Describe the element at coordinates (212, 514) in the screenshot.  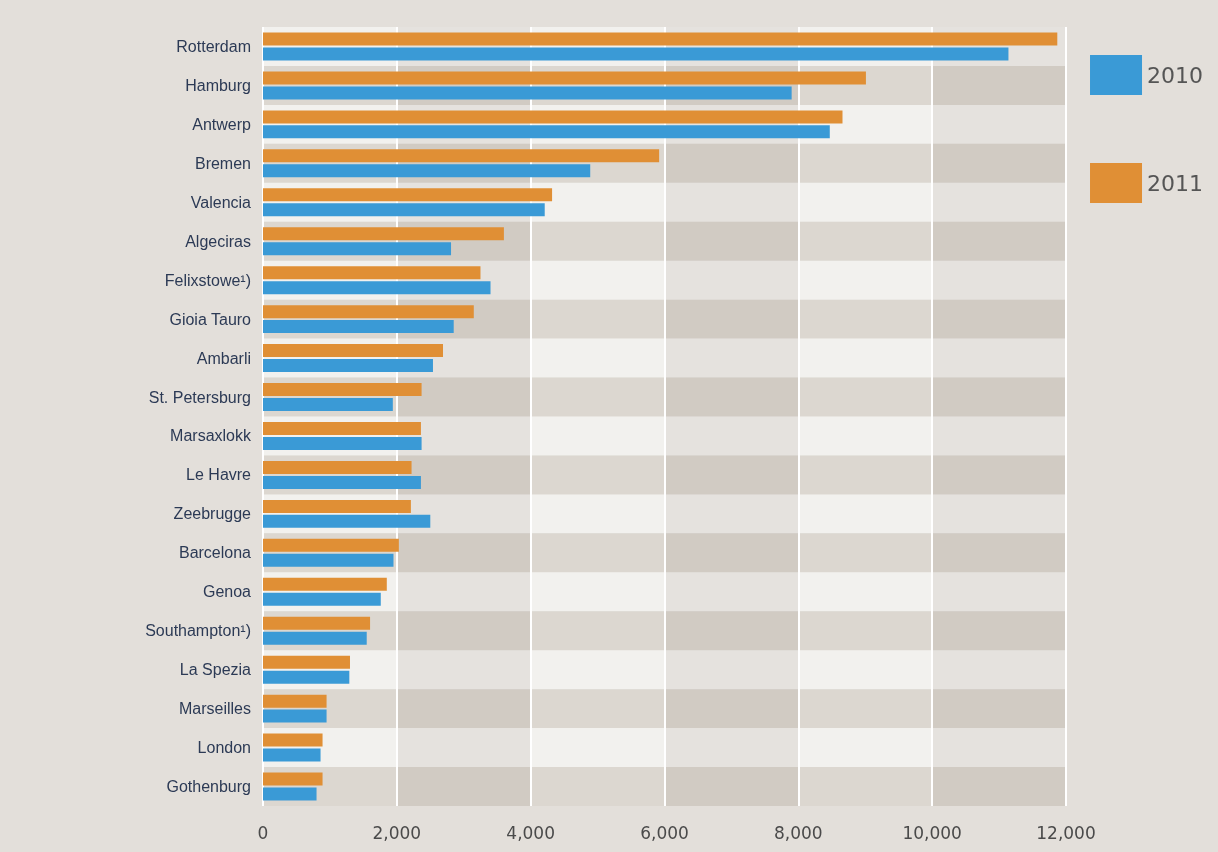
I see `y-tick-label: Zeebrugge` at that location.